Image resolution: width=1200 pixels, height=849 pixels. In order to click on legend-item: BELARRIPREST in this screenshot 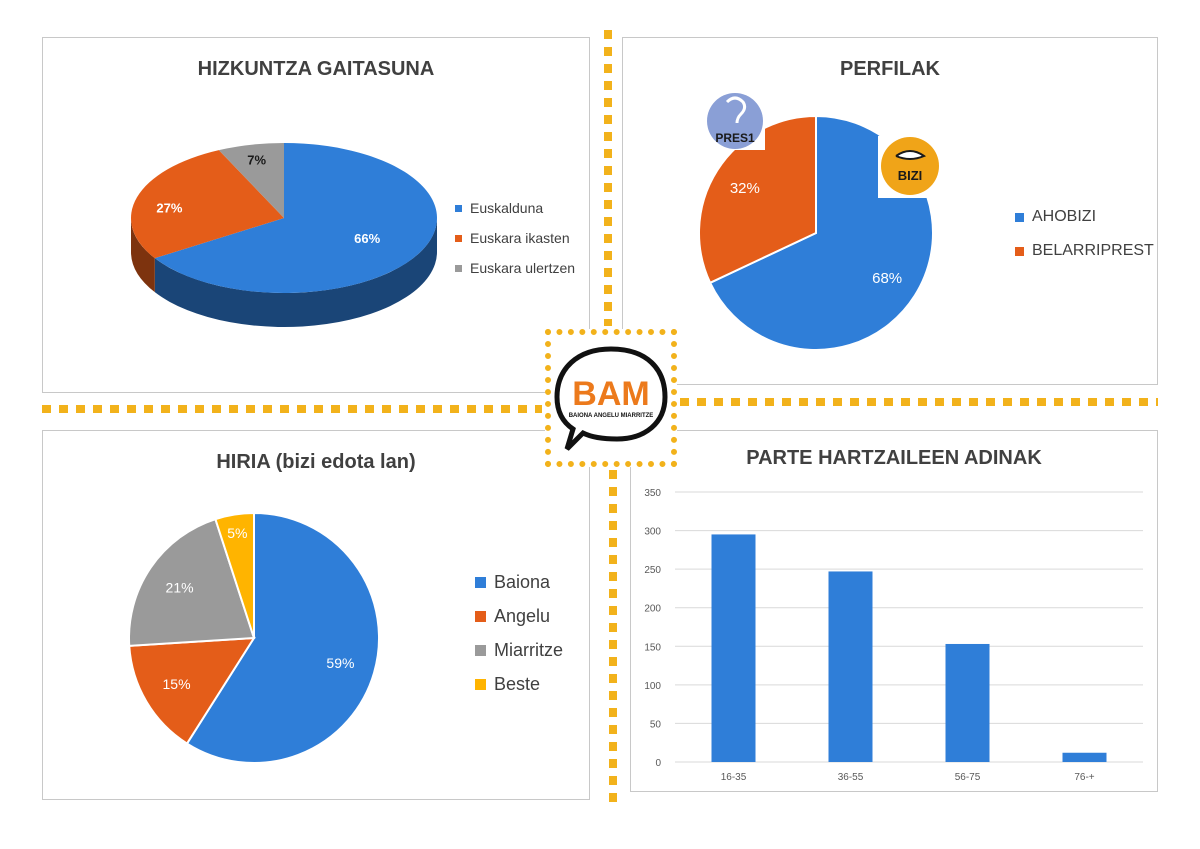, I will do `click(1084, 251)`.